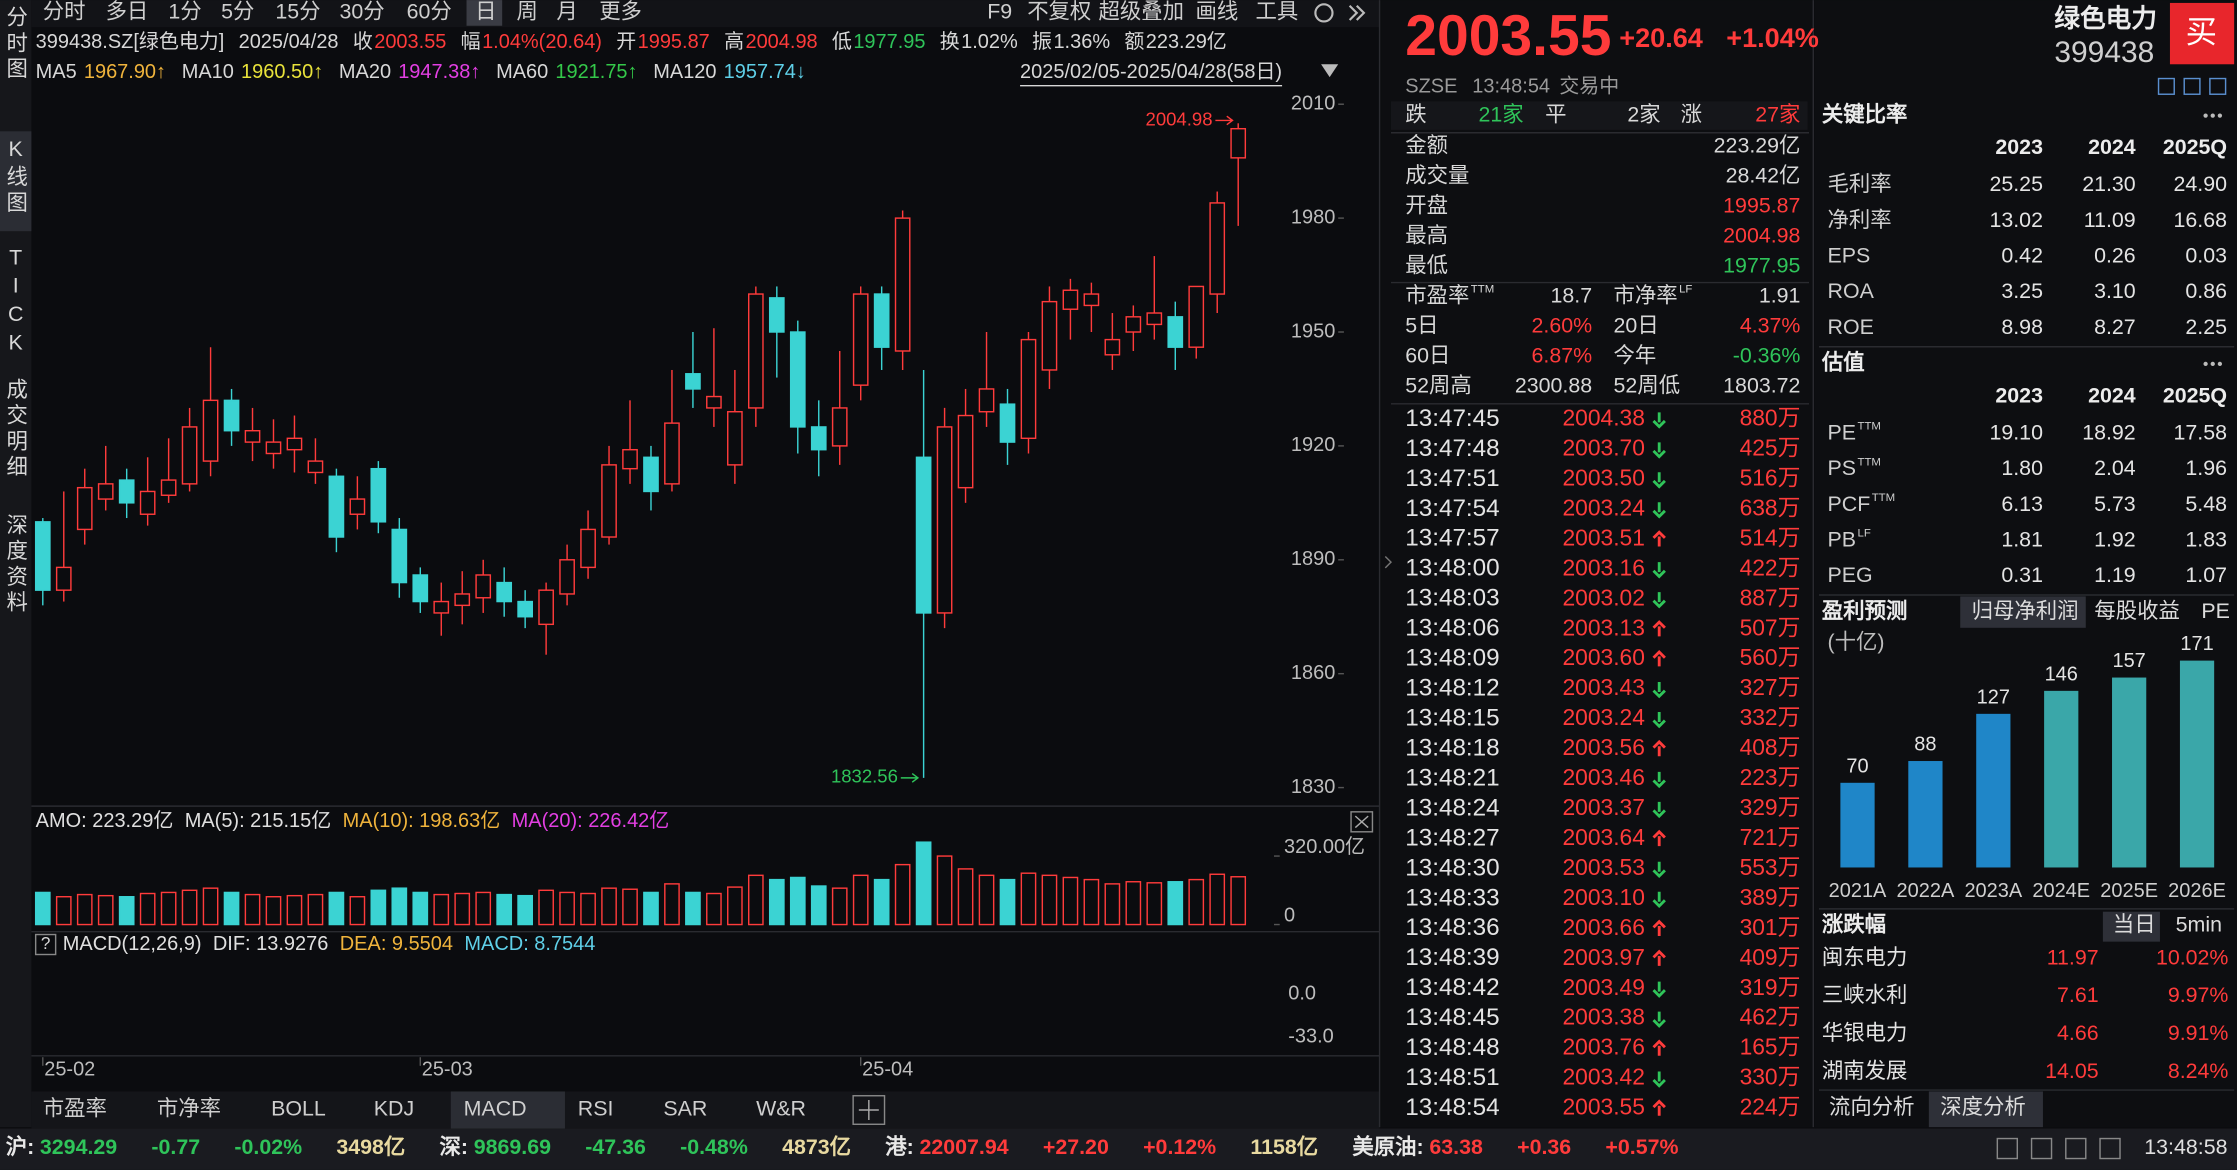 This screenshot has height=1170, width=2237. I want to click on forecast-tab: 归母净利润, so click(2025, 611).